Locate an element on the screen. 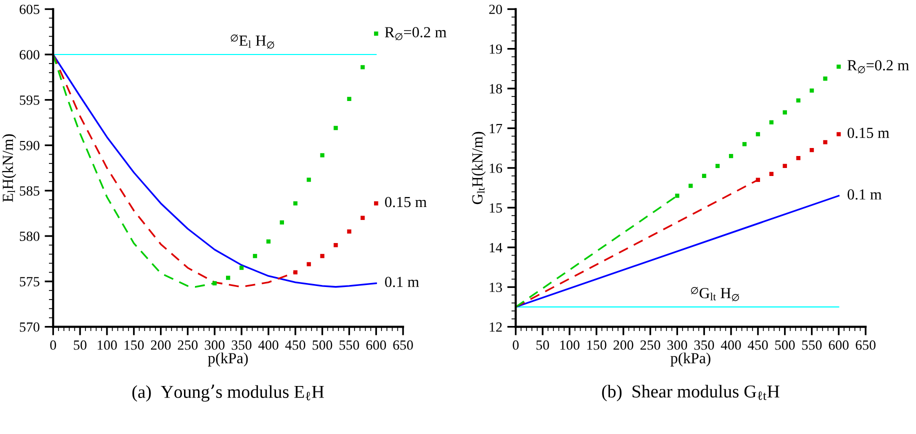 The image size is (916, 434). y-tick-label: 575 is located at coordinates (30, 281).